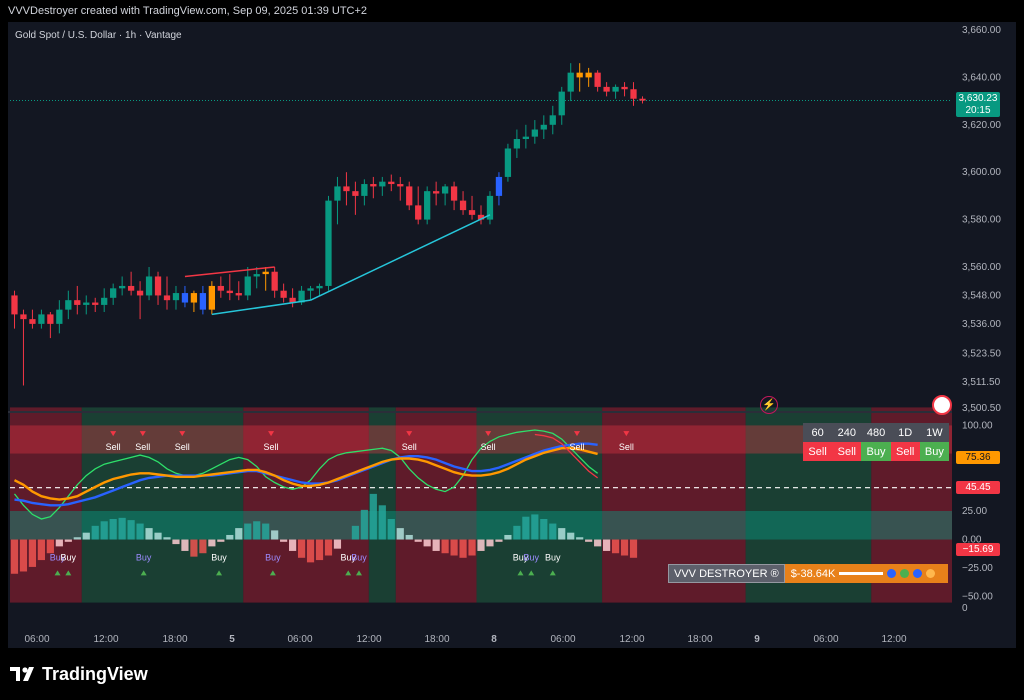 This screenshot has height=700, width=1024. What do you see at coordinates (893, 639) in the screenshot?
I see `time-axis-label: 12:00` at bounding box center [893, 639].